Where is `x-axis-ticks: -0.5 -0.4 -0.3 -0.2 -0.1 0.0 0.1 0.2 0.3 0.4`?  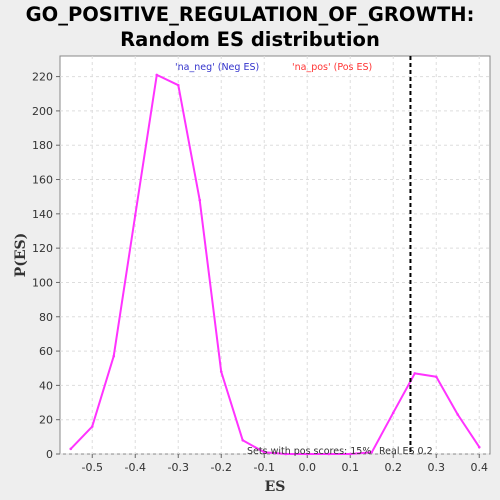
x-axis-ticks: -0.5 -0.4 -0.3 -0.2 -0.1 0.0 0.1 0.2 0.3 0.4 is located at coordinates (285, 464).